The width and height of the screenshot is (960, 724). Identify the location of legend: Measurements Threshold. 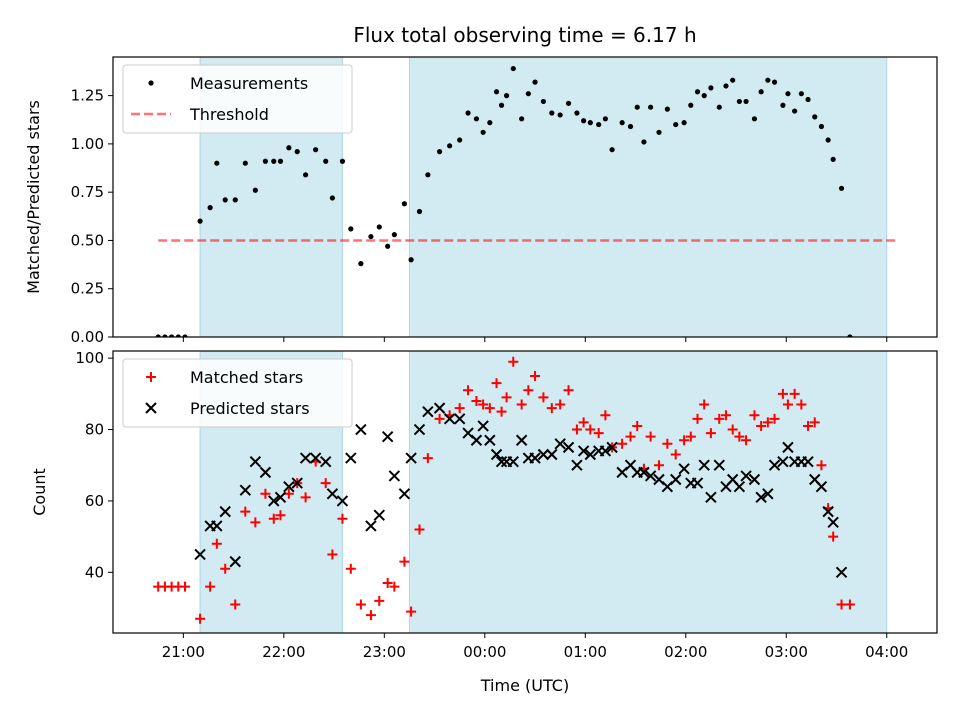
(237, 99).